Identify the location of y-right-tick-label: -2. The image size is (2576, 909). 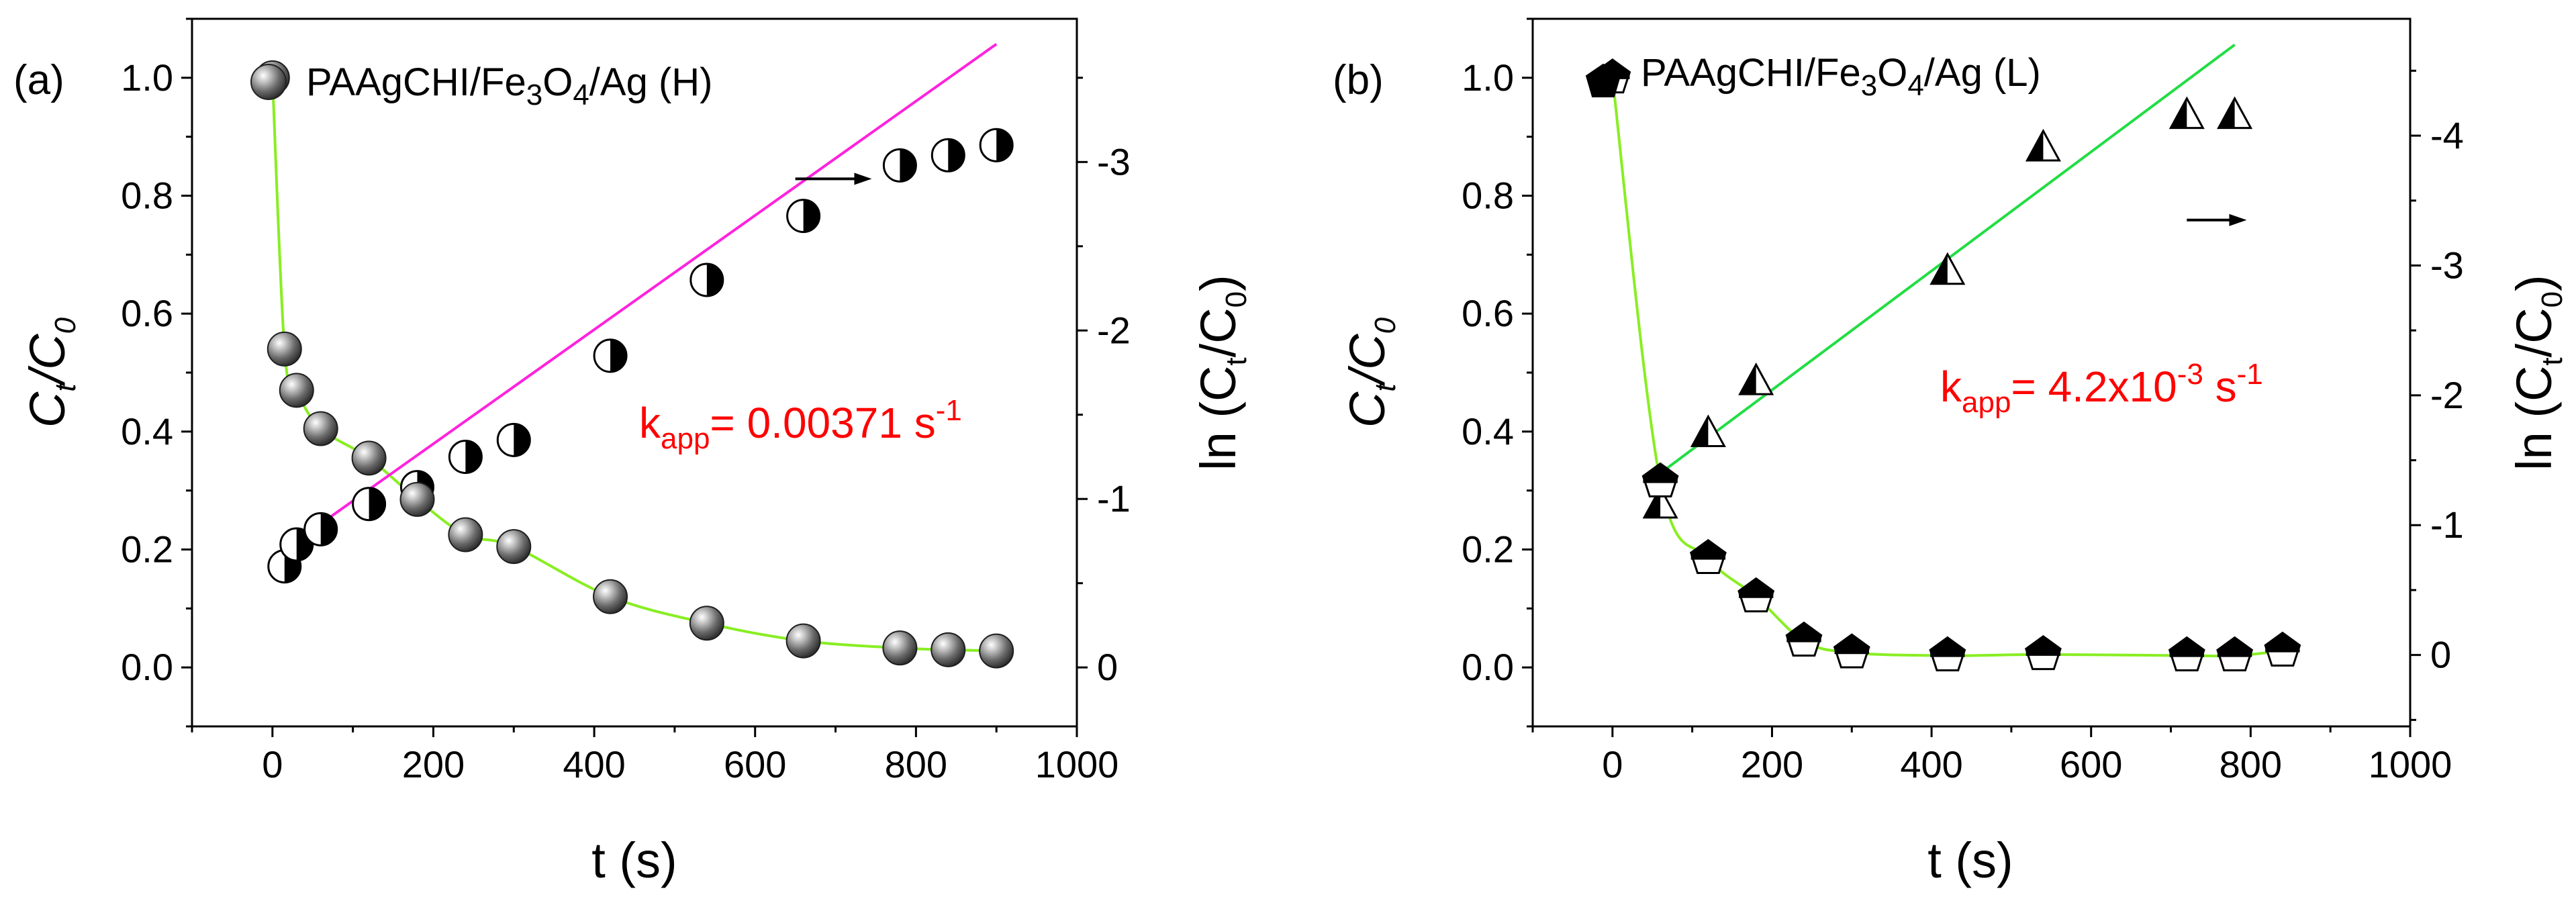
(1114, 330).